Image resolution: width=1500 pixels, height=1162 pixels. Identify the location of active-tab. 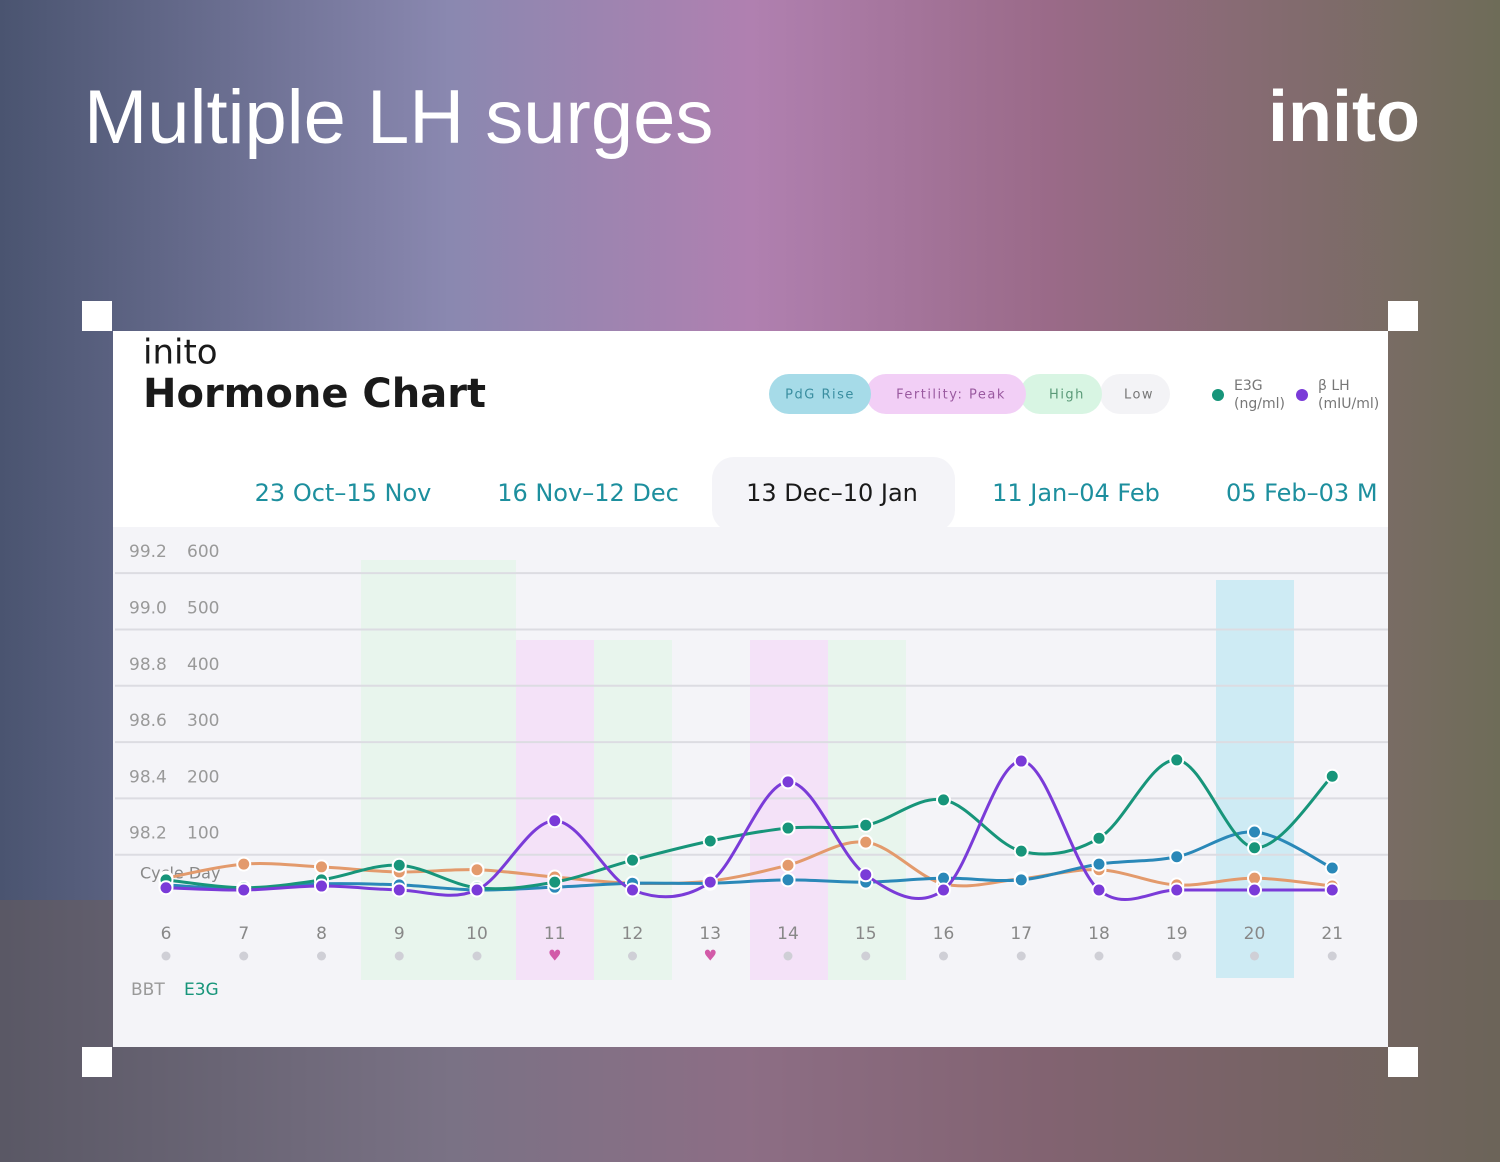
(833, 494).